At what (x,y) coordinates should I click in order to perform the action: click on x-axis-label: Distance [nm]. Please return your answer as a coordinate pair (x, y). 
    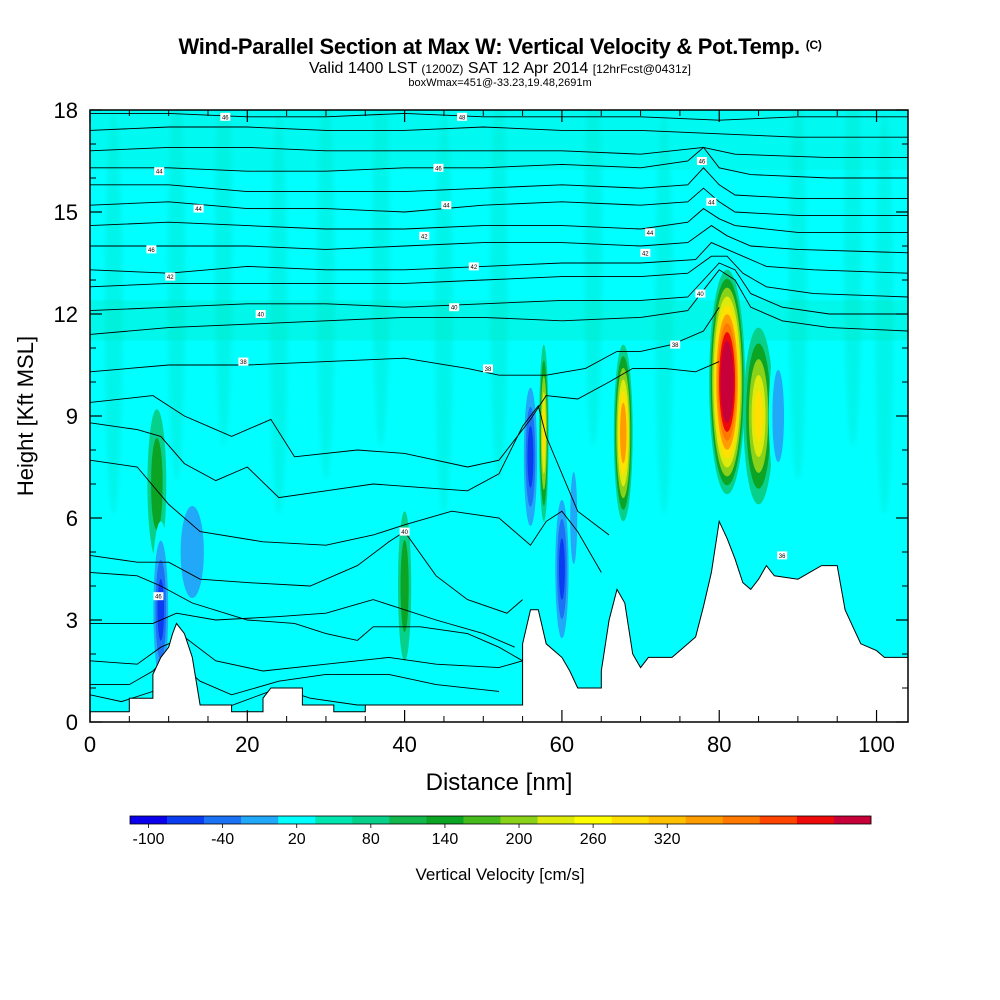
    Looking at the image, I should click on (499, 782).